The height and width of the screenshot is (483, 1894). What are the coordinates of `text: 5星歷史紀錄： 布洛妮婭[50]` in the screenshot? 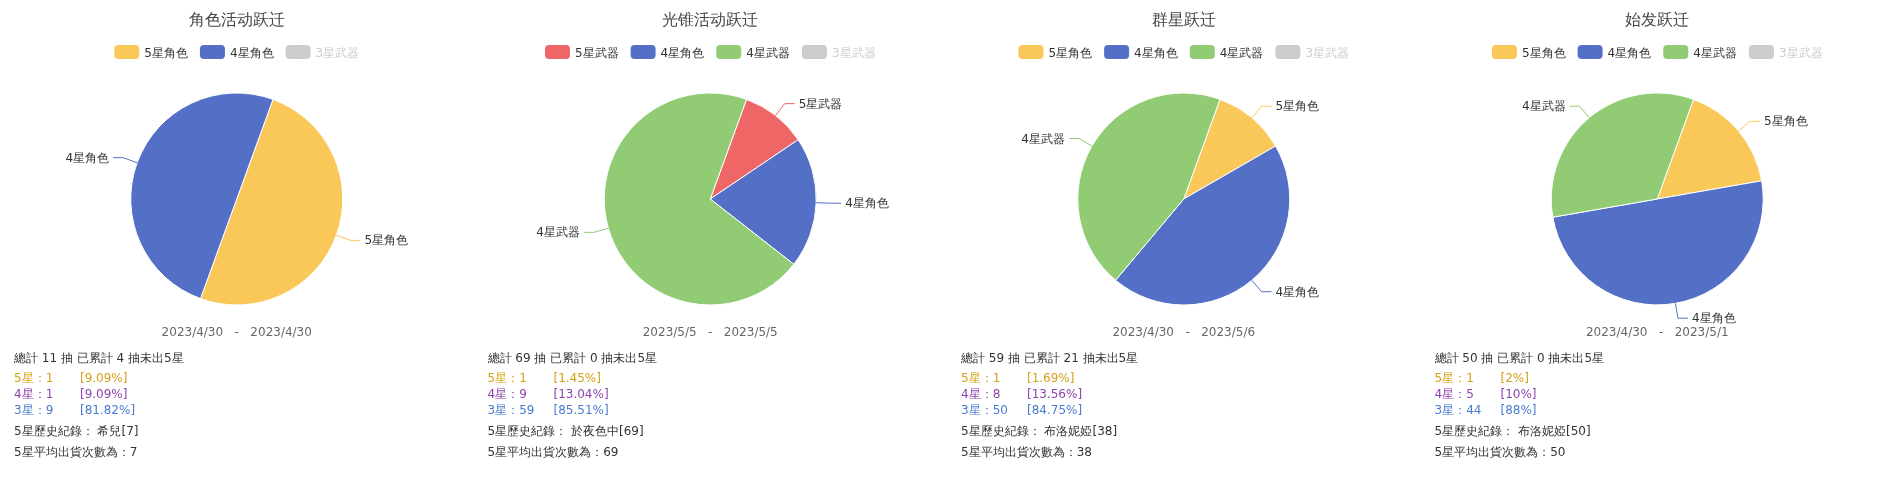 It's located at (1512, 431).